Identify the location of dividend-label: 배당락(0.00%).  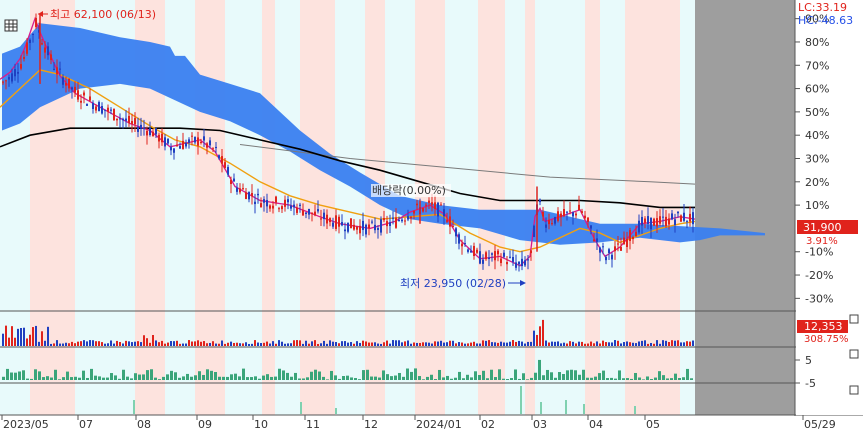
(409, 190).